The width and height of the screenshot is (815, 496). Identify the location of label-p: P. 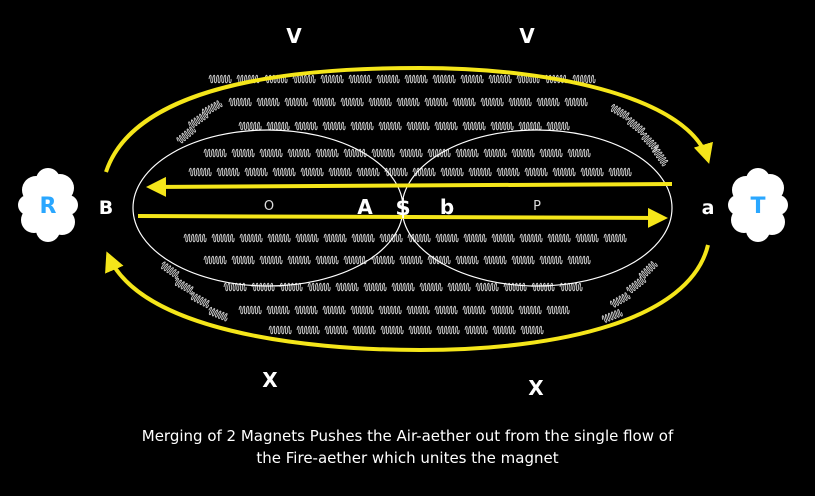
(537, 206).